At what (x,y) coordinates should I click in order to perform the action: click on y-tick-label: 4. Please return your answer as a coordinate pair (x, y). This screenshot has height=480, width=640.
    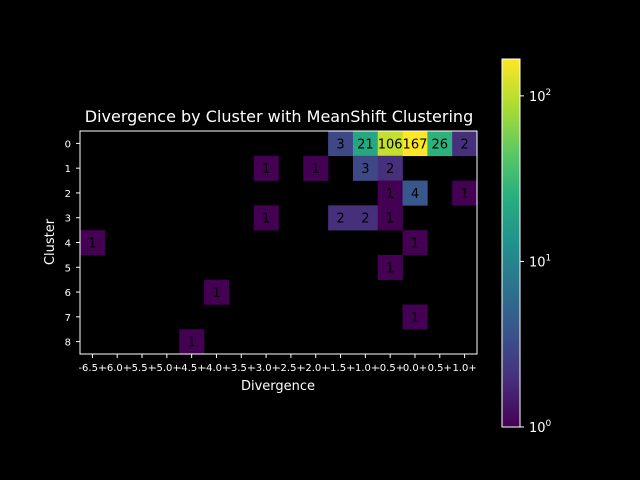
    Looking at the image, I should click on (68, 244).